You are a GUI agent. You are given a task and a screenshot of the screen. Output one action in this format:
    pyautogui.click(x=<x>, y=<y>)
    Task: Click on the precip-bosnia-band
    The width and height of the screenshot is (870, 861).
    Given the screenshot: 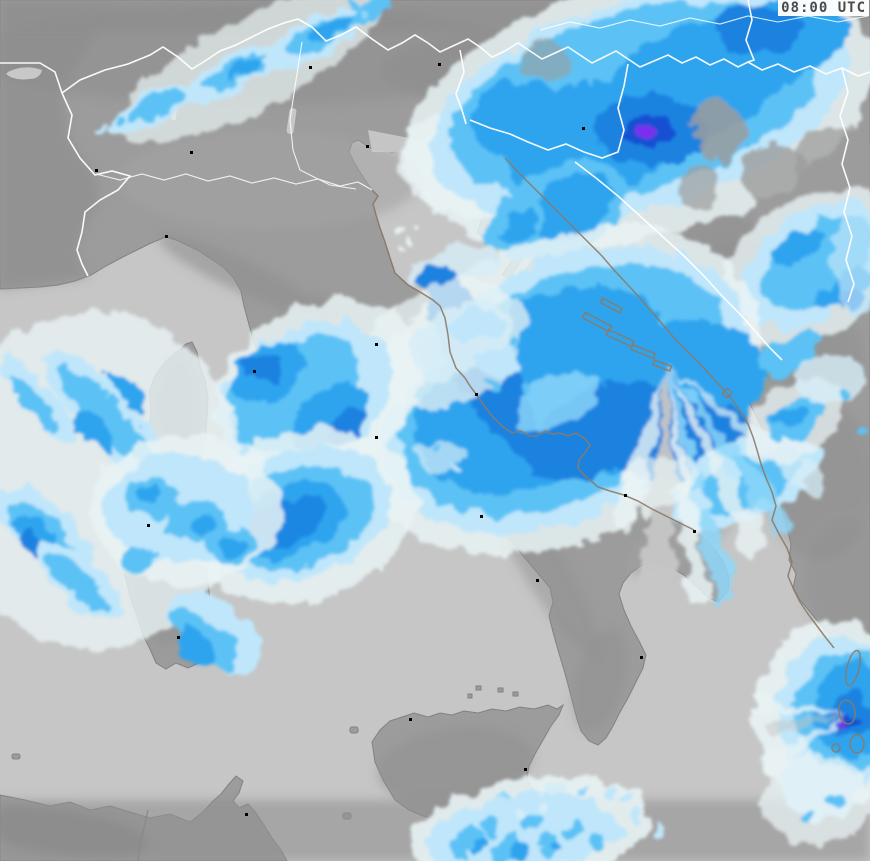 What is the action you would take?
    pyautogui.click(x=794, y=268)
    